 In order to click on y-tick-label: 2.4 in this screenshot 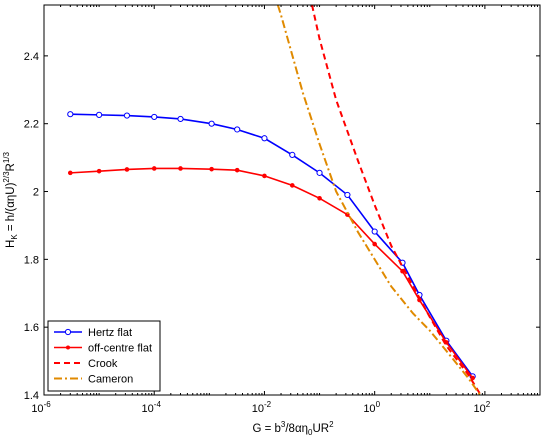, I will do `click(31, 57)`.